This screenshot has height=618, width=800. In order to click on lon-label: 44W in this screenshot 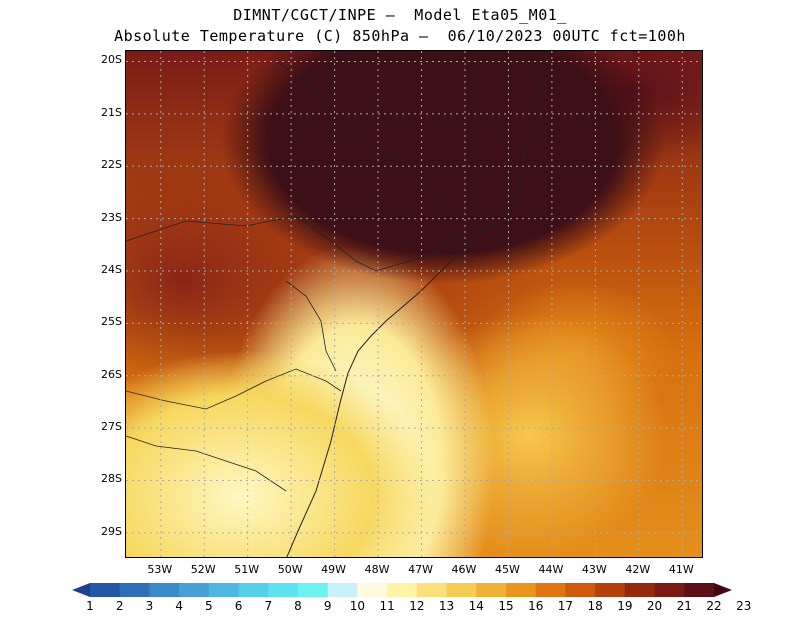, I will do `click(551, 569)`.